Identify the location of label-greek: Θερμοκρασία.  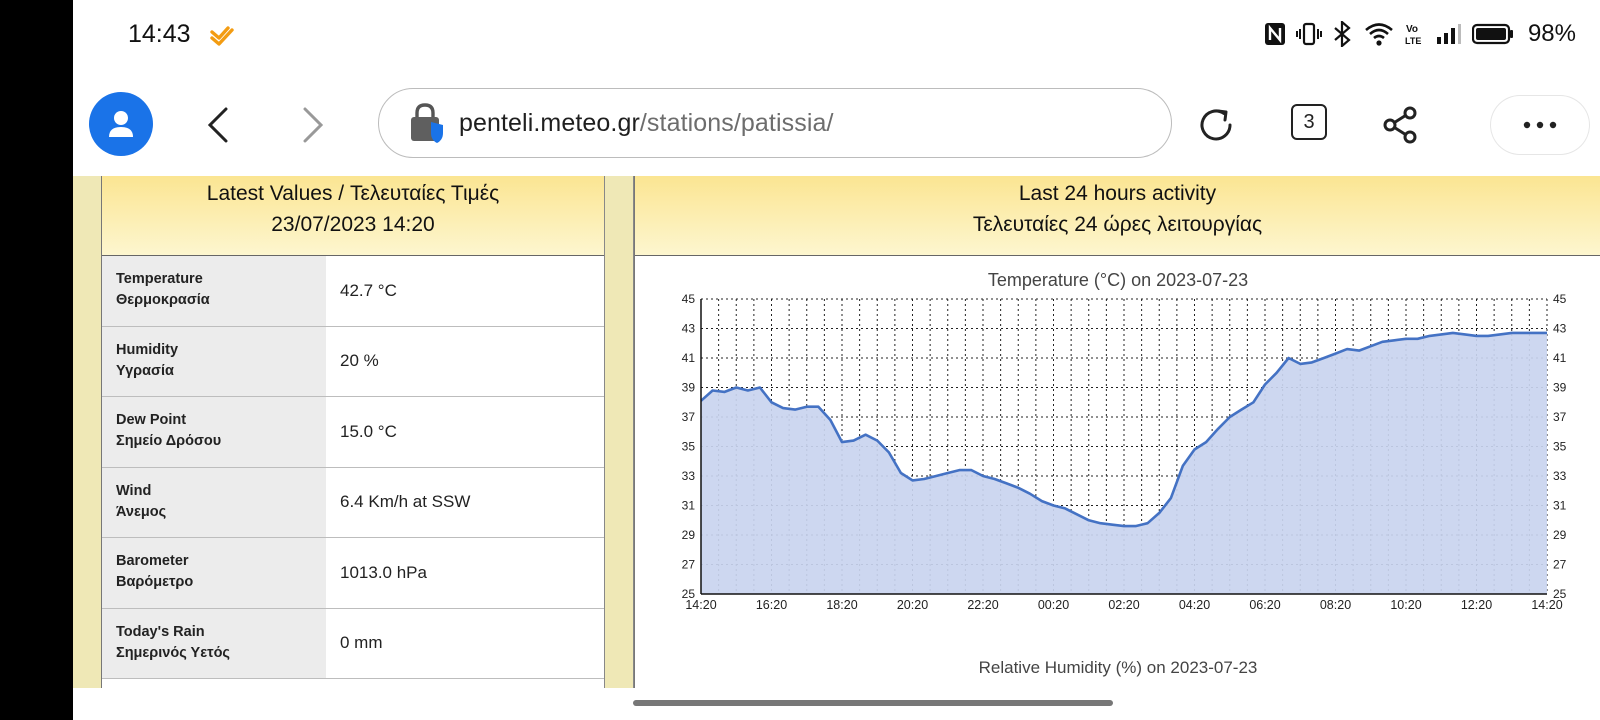
(163, 300).